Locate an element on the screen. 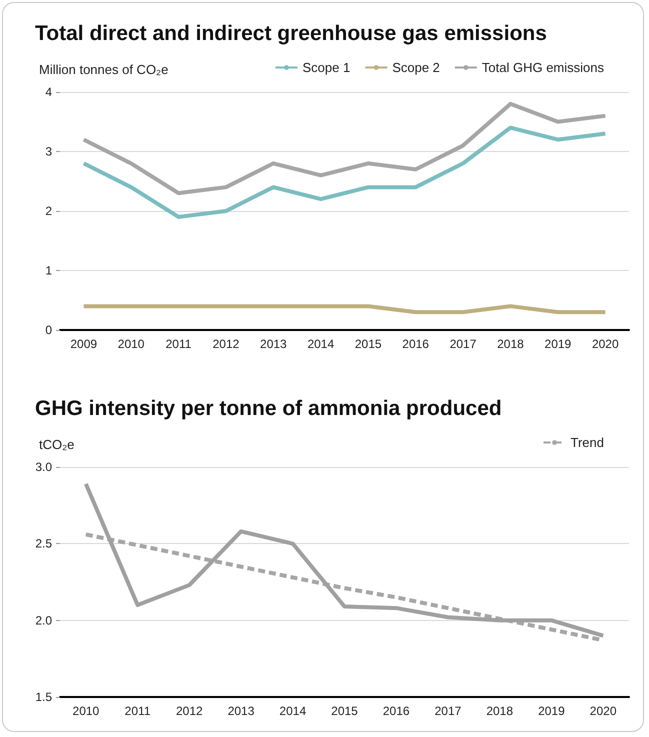 Image resolution: width=649 pixels, height=737 pixels. y-tick-label: 2.5 is located at coordinates (43, 543).